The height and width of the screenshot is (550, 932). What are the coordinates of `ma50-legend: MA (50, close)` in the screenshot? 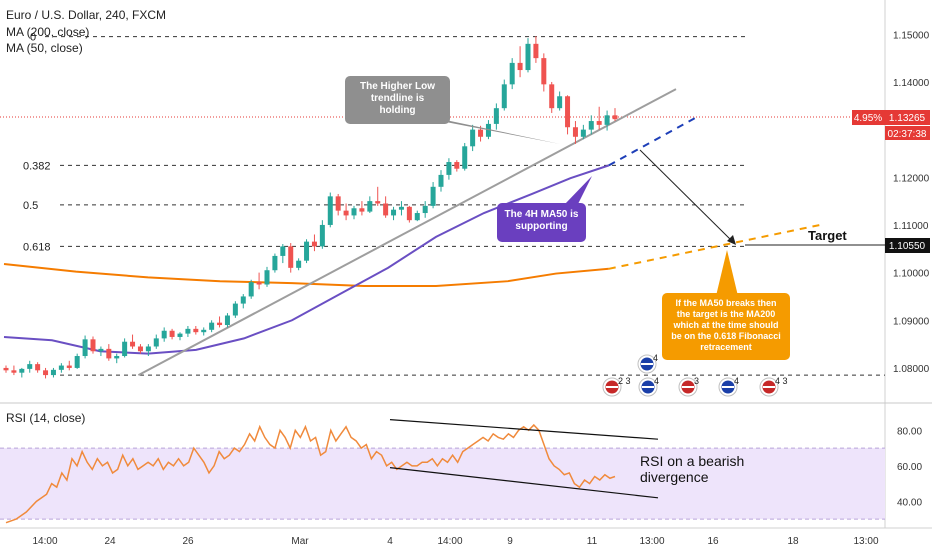 It's located at (44, 48).